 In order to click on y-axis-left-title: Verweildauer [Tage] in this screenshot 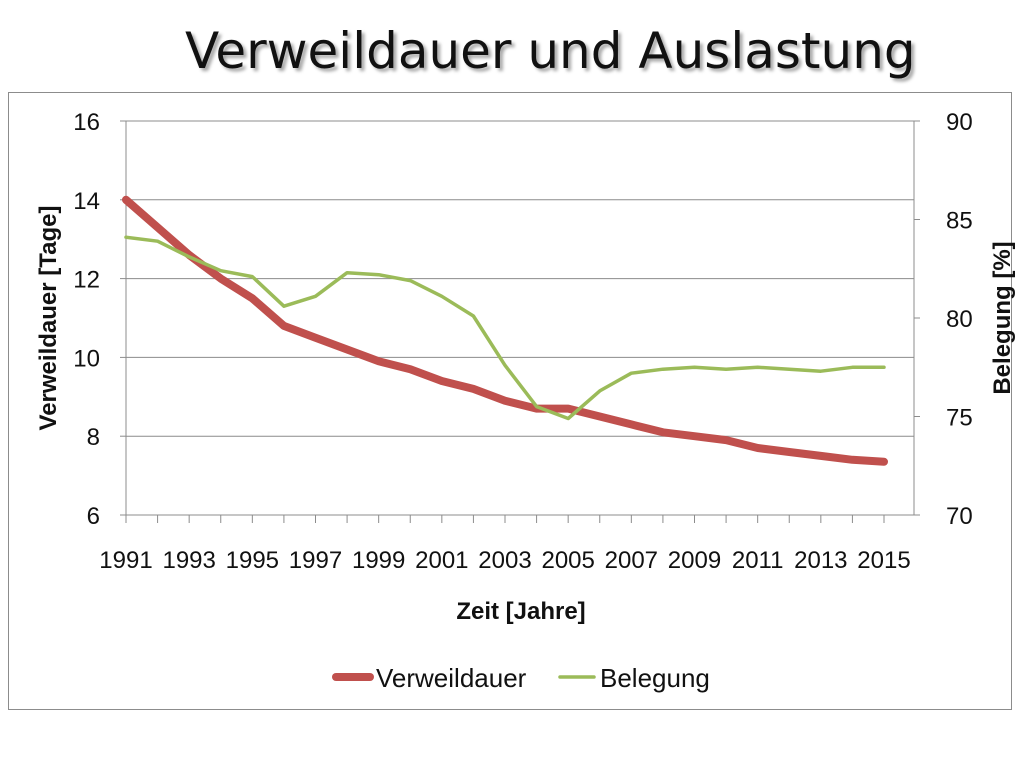, I will do `click(48, 318)`.